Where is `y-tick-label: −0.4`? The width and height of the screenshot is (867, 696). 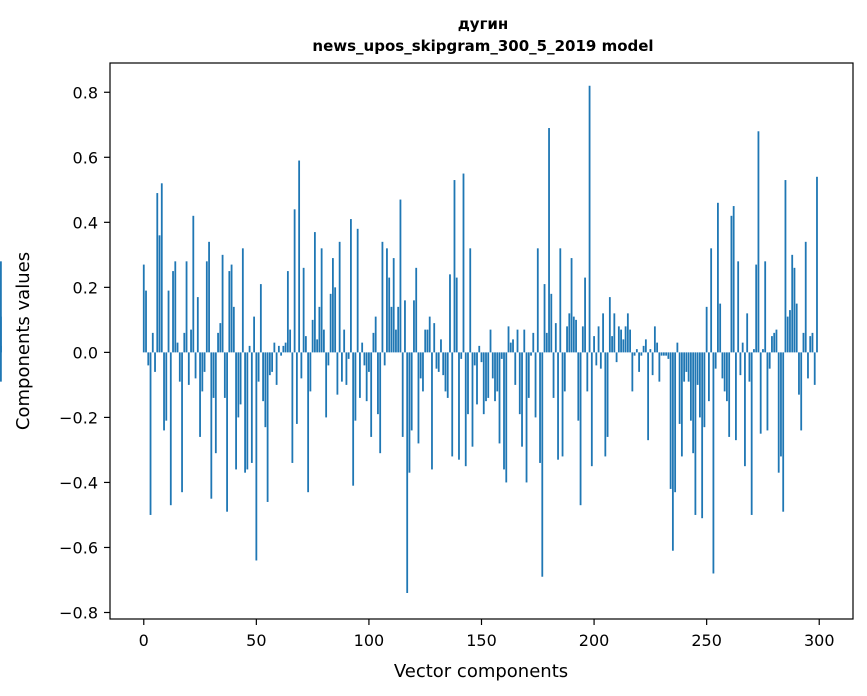 y-tick-label: −0.4 is located at coordinates (78, 482).